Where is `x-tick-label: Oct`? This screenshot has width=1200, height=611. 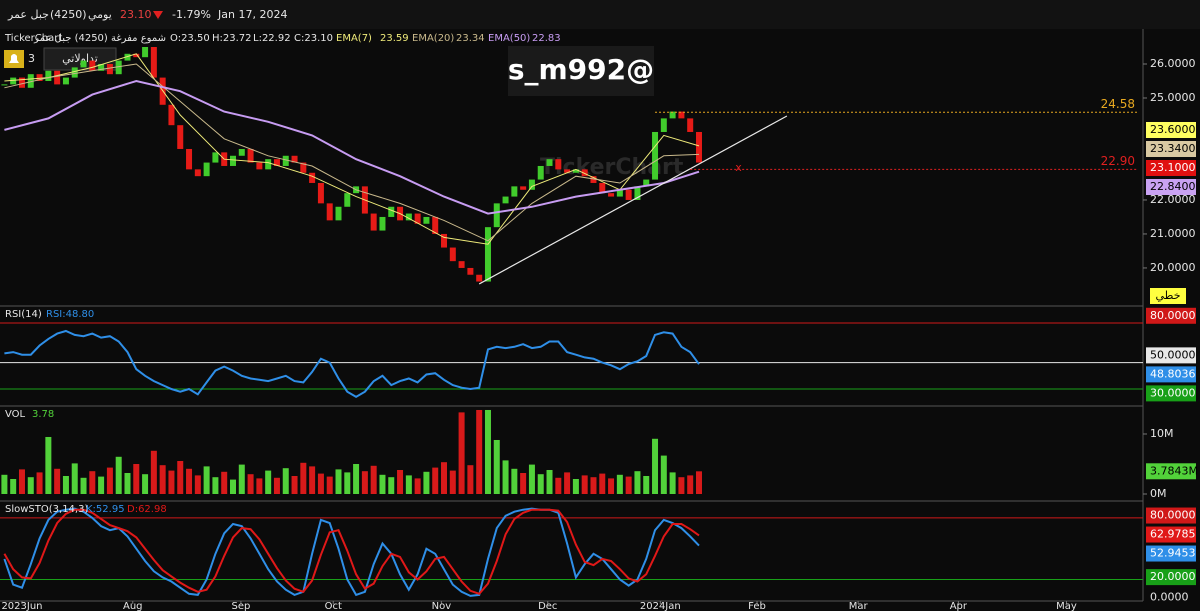
x-tick-label: Oct is located at coordinates (333, 606).